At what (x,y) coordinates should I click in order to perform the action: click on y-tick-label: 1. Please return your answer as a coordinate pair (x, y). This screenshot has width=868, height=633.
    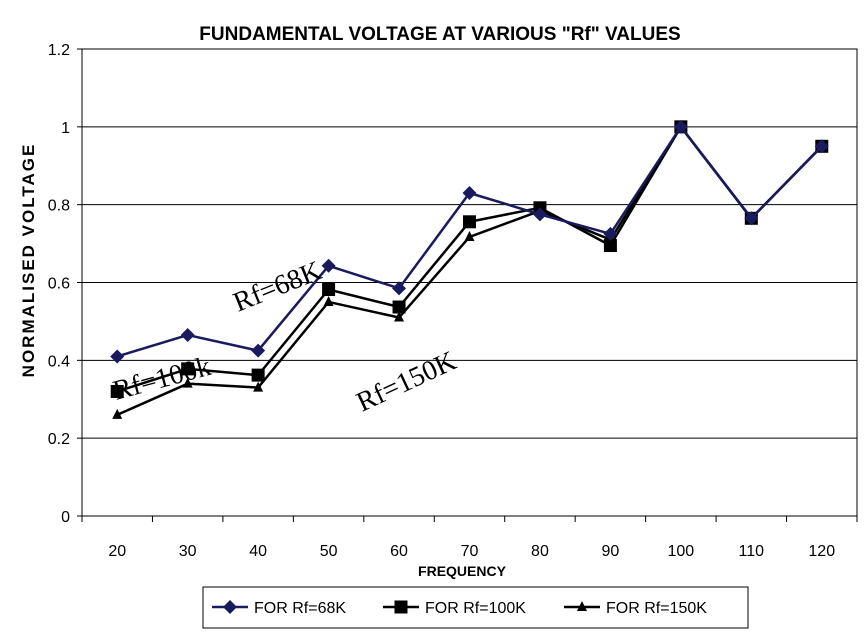
    Looking at the image, I should click on (65, 128).